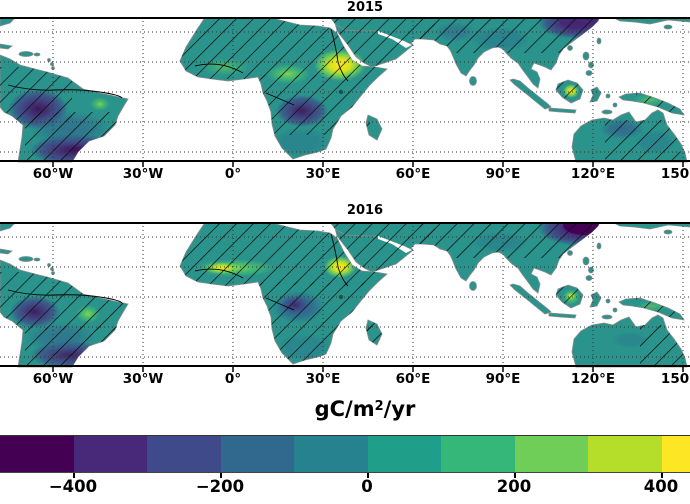 The height and width of the screenshot is (504, 690). I want to click on panel-title-2016: 2016, so click(365, 210).